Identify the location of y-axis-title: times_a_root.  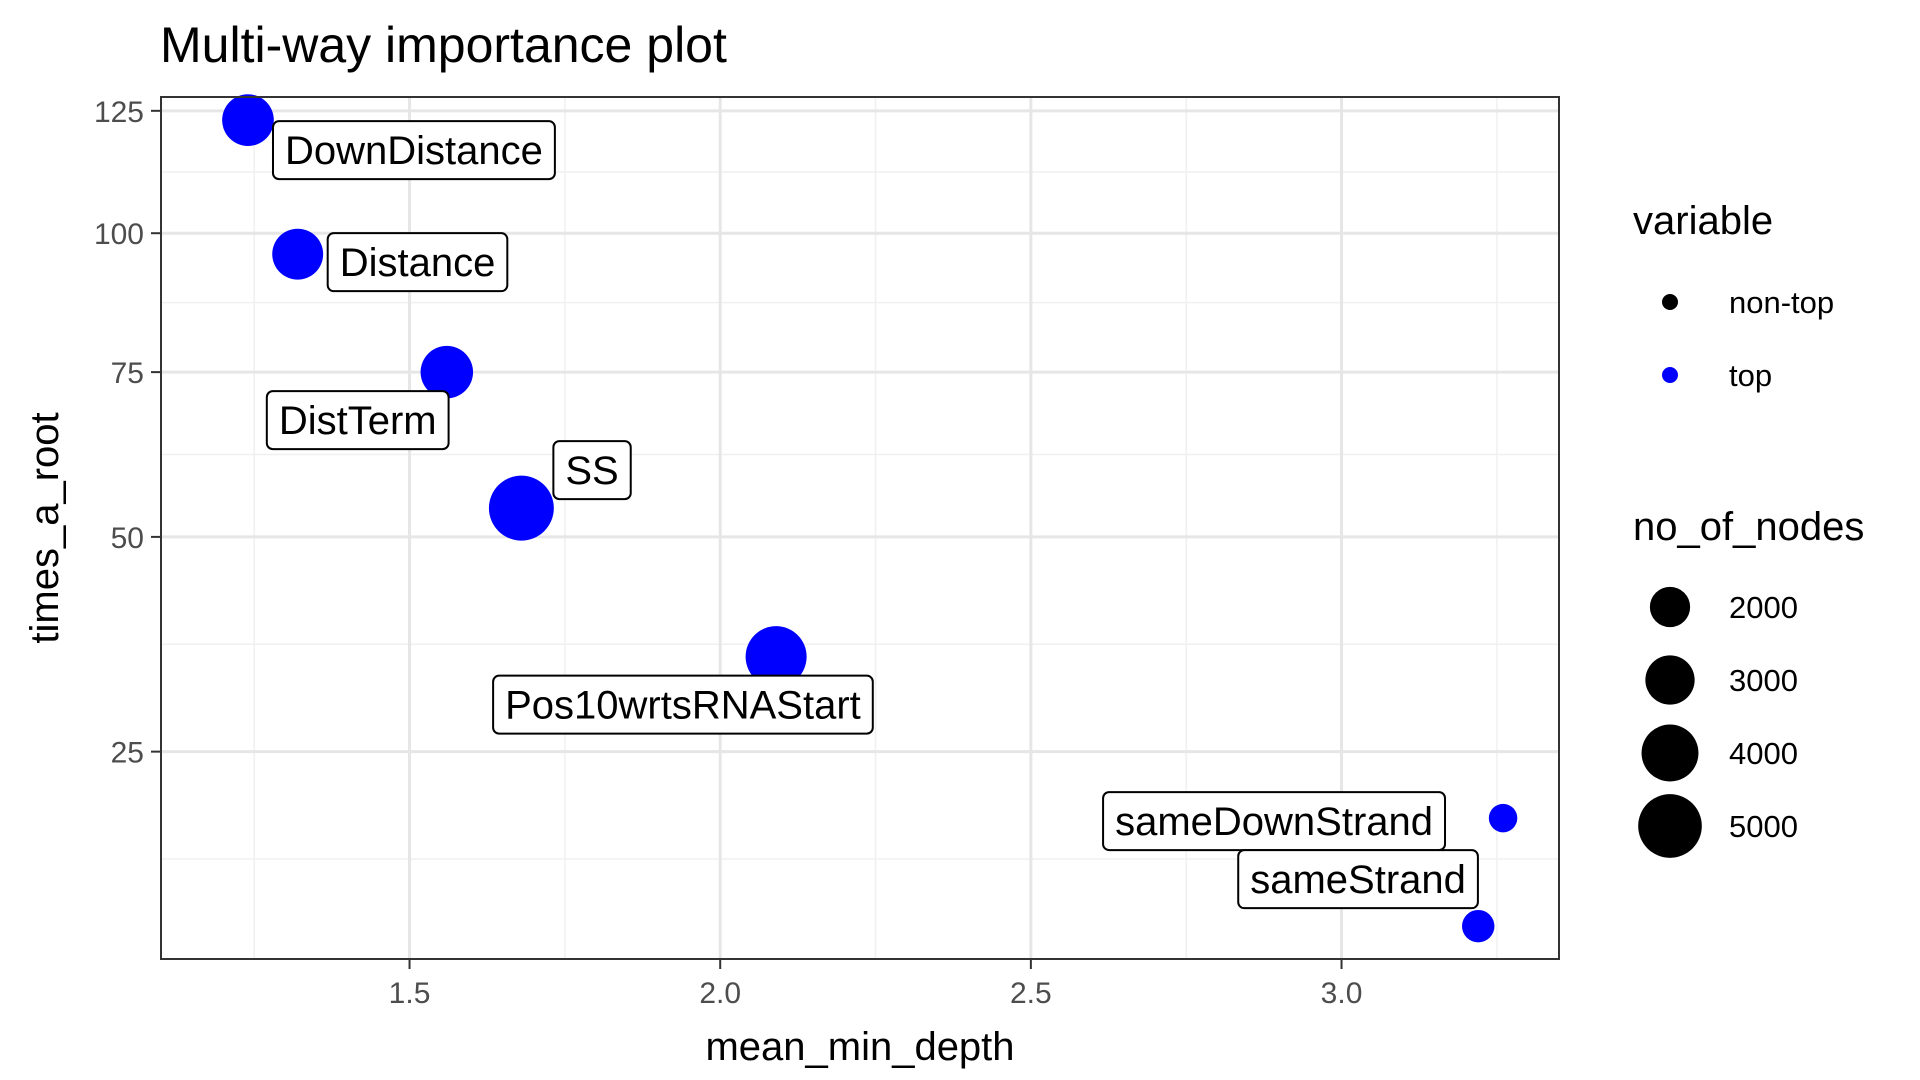
(45, 527).